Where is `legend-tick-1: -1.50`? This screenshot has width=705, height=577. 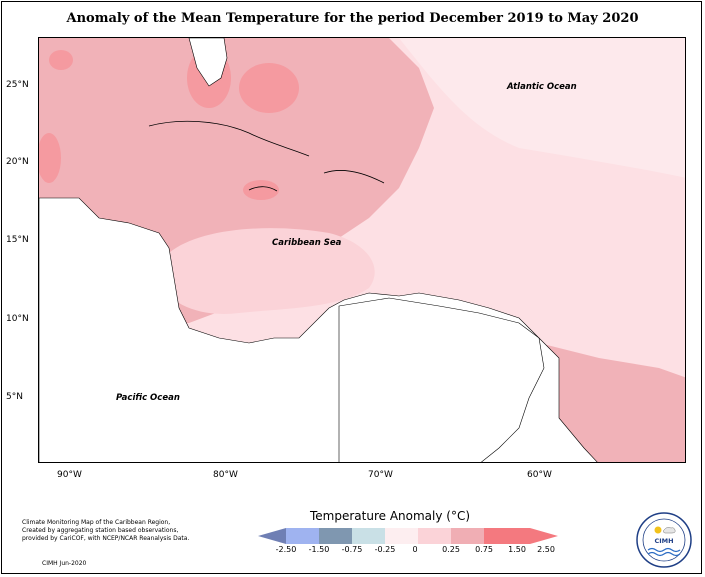
legend-tick-1: -1.50 is located at coordinates (319, 549).